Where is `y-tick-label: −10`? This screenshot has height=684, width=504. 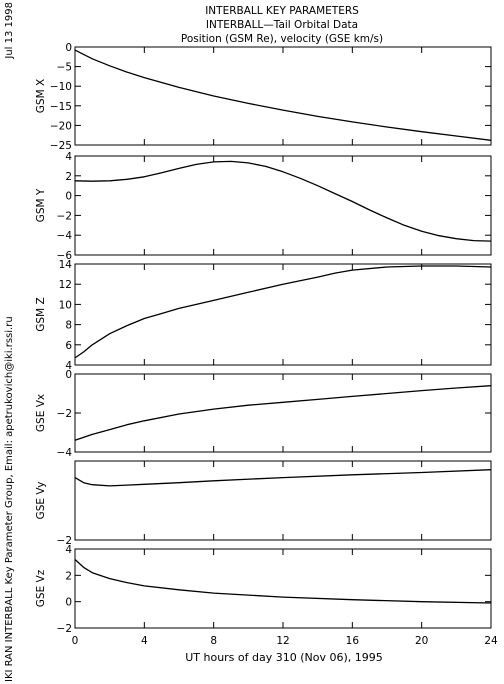
y-tick-label: −10 is located at coordinates (61, 87).